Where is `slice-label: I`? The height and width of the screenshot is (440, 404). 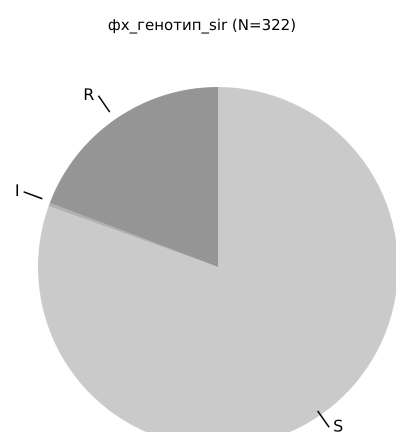 slice-label: I is located at coordinates (17, 190).